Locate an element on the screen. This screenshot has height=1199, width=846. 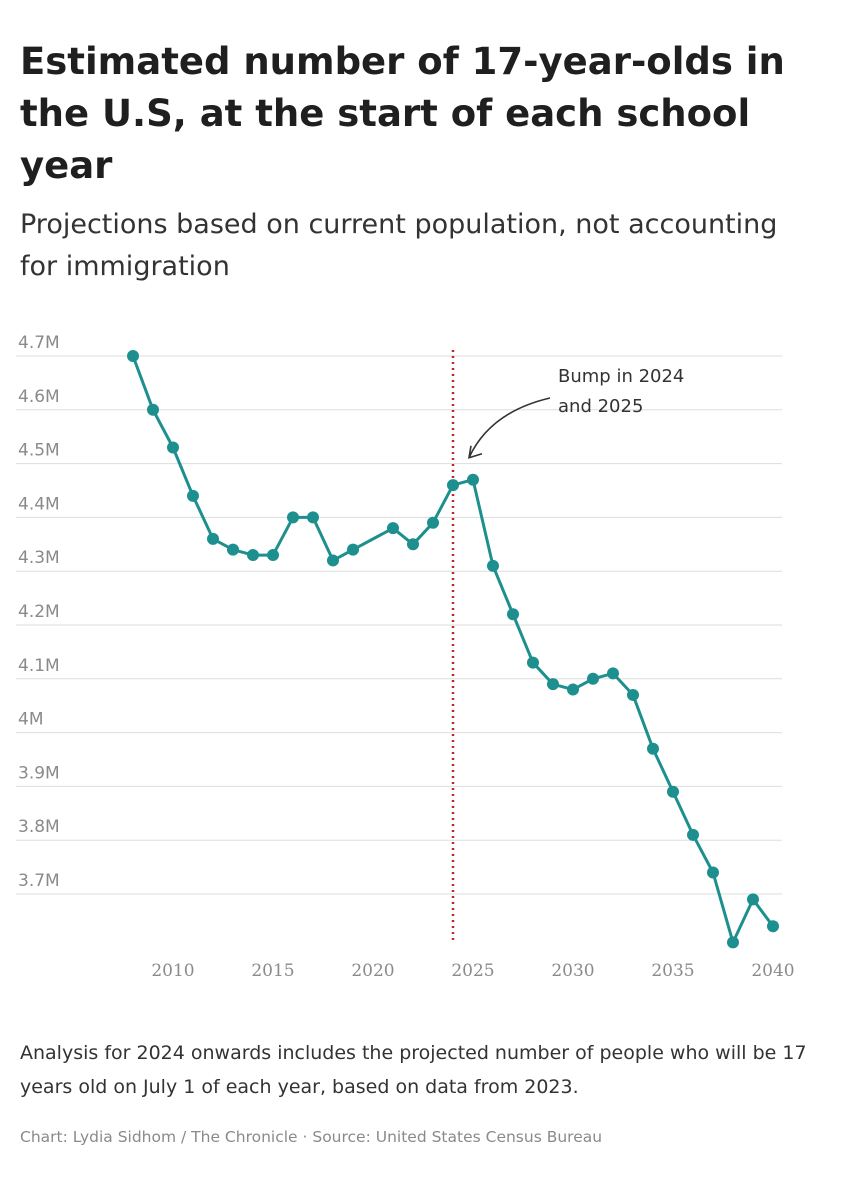
y-tick-label: 3.7M is located at coordinates (39, 881).